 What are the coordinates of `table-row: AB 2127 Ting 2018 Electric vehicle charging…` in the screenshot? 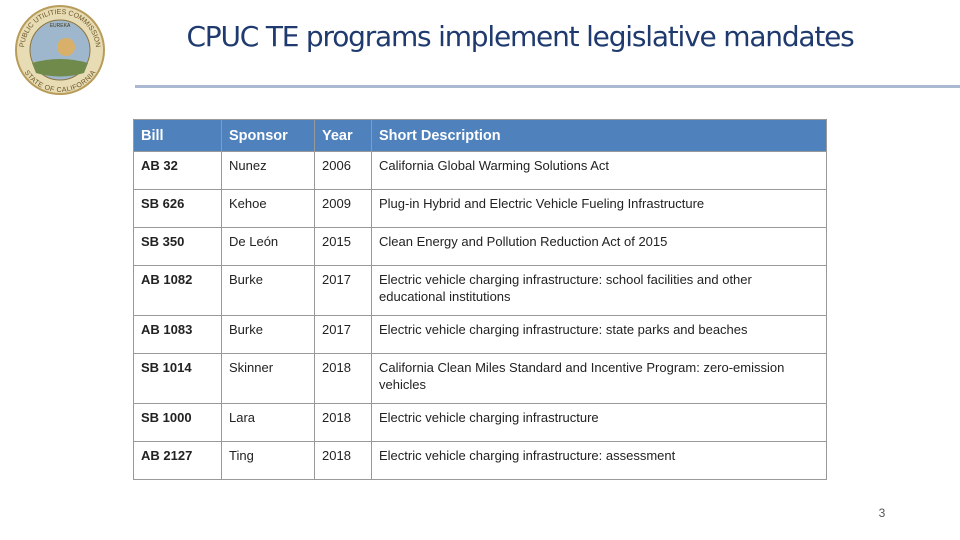 It's located at (480, 460).